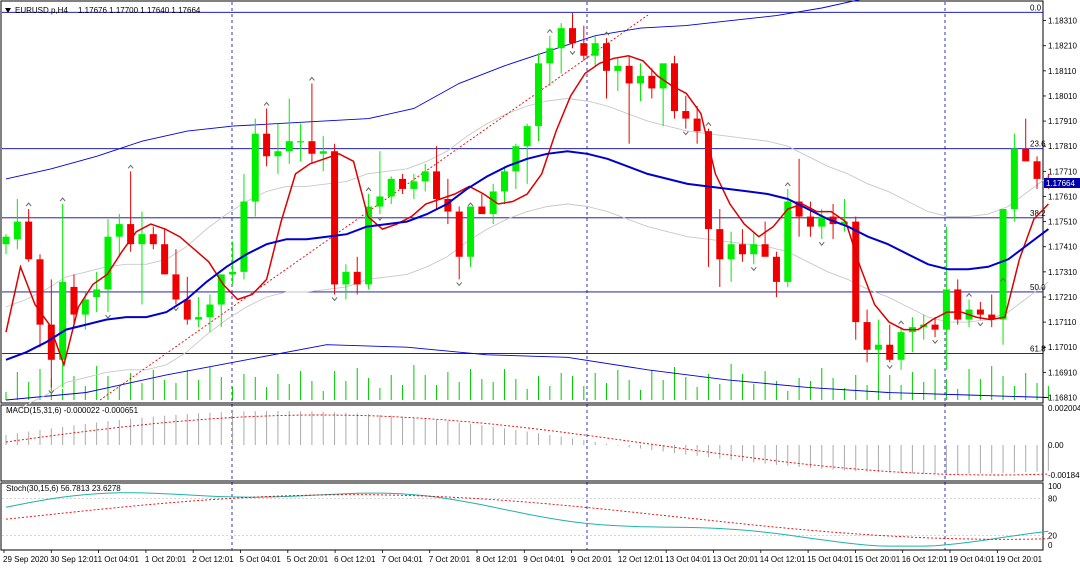  Describe the element at coordinates (544, 559) in the screenshot. I see `time-tick-label: 9 Oct 04:01` at that location.